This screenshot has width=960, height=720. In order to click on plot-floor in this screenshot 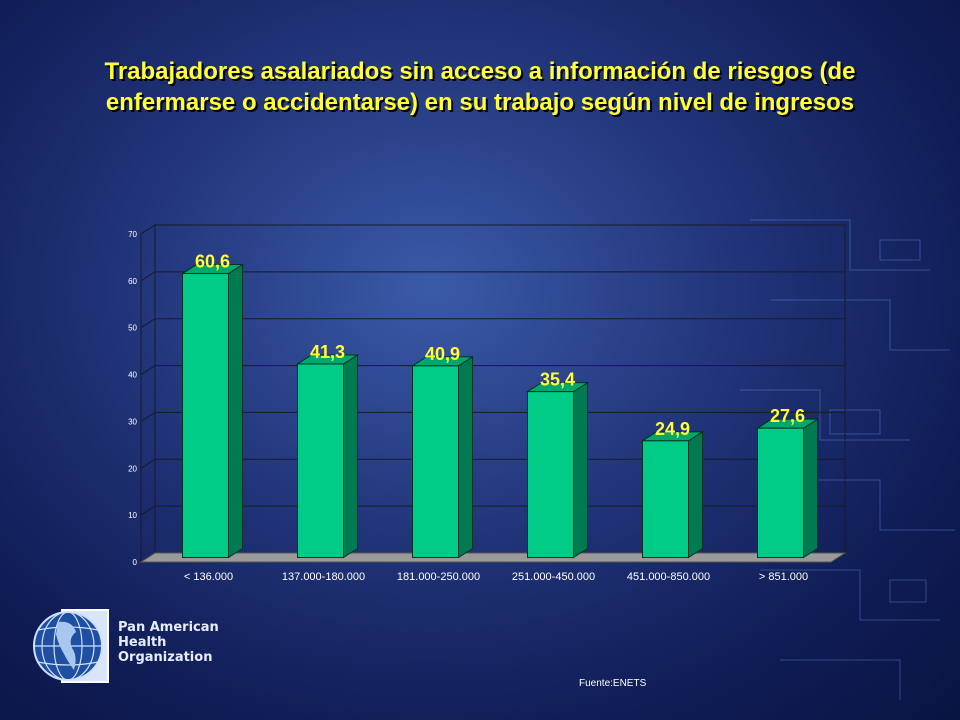, I will do `click(493, 557)`.